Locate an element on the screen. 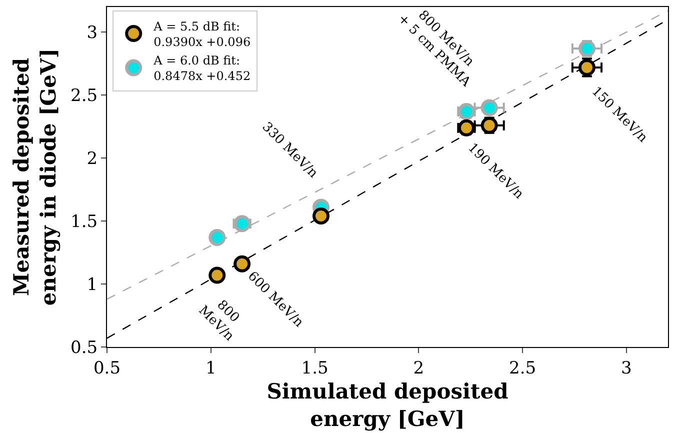 The width and height of the screenshot is (674, 433). x-axis-title: Simulated deposited energy [GeV] is located at coordinates (387, 404).